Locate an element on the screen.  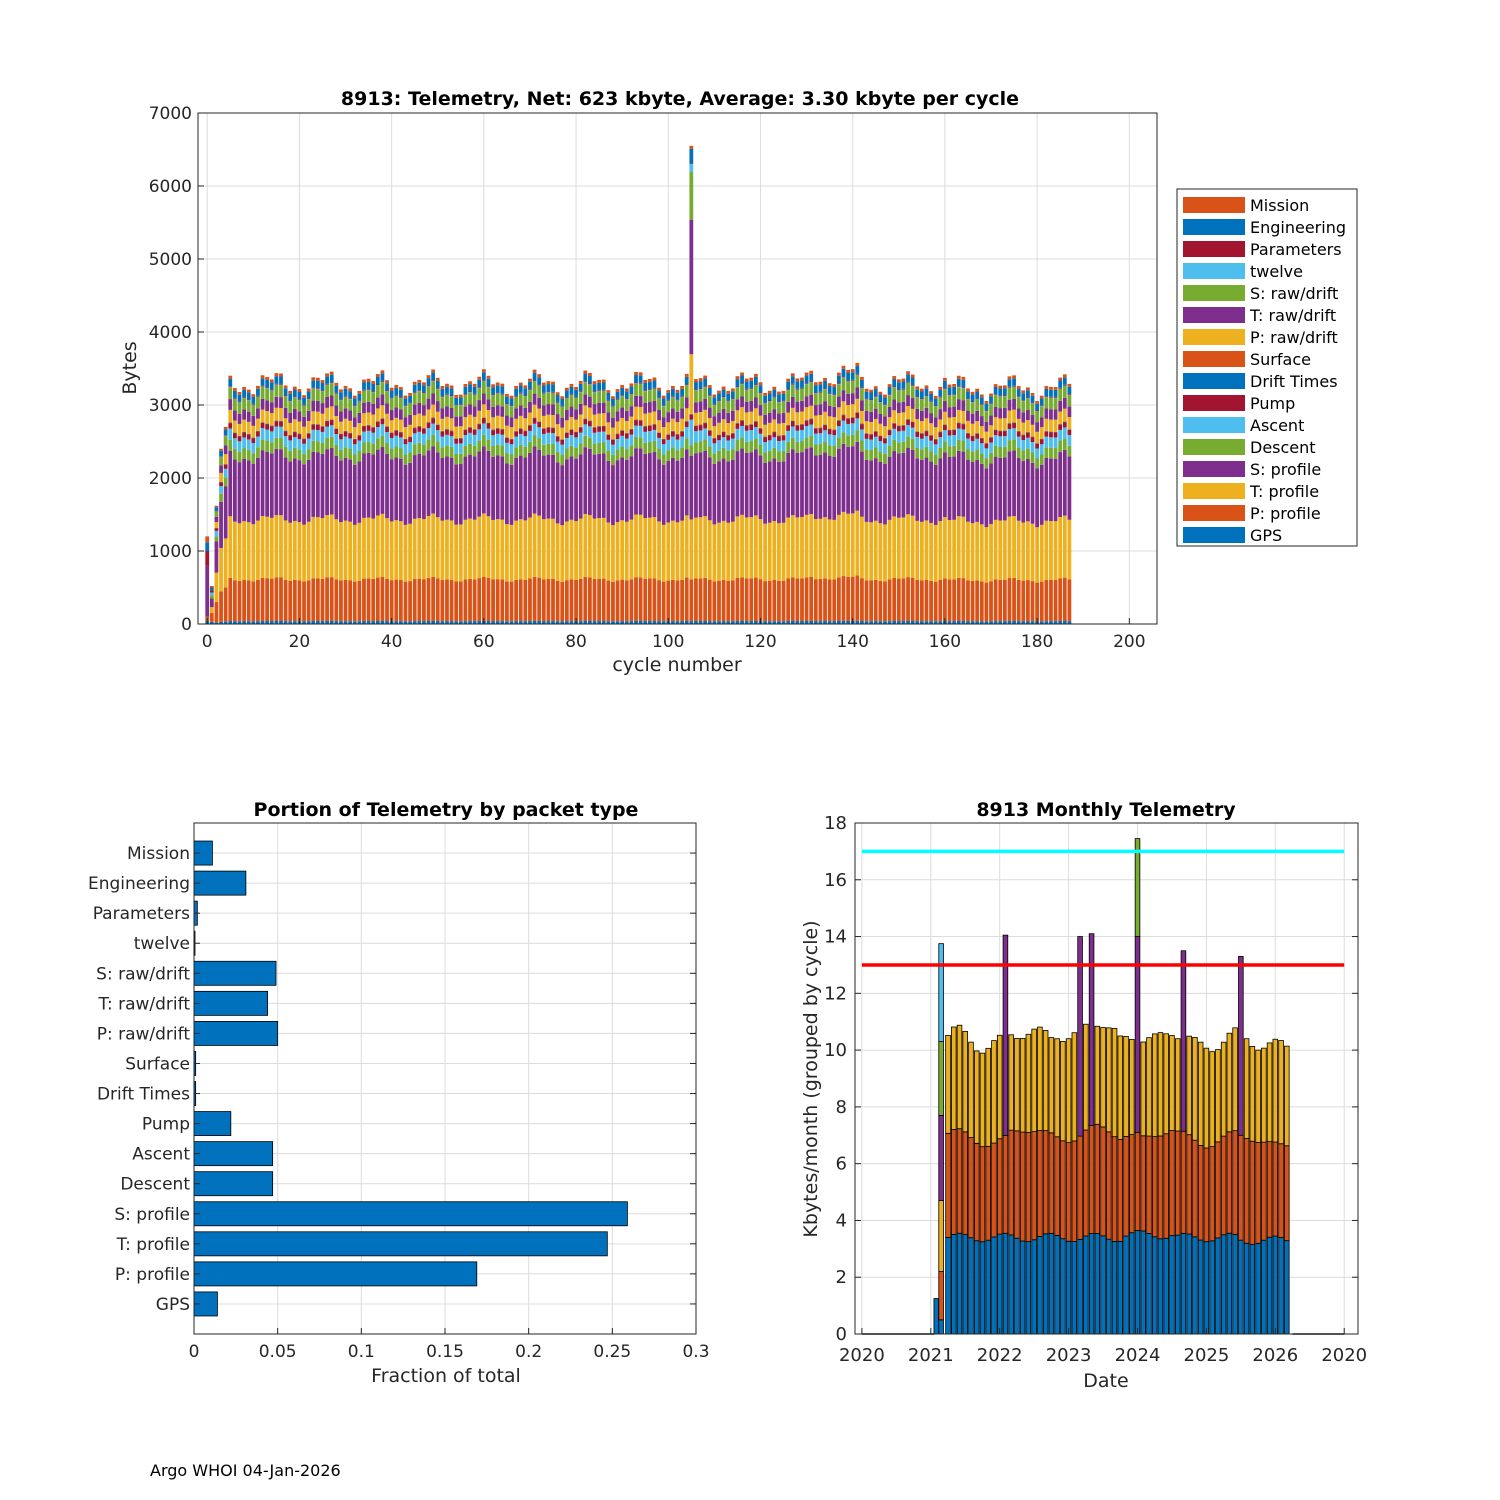
footer-credit: Argo WHOI 04-Jan-2026 is located at coordinates (245, 1470).